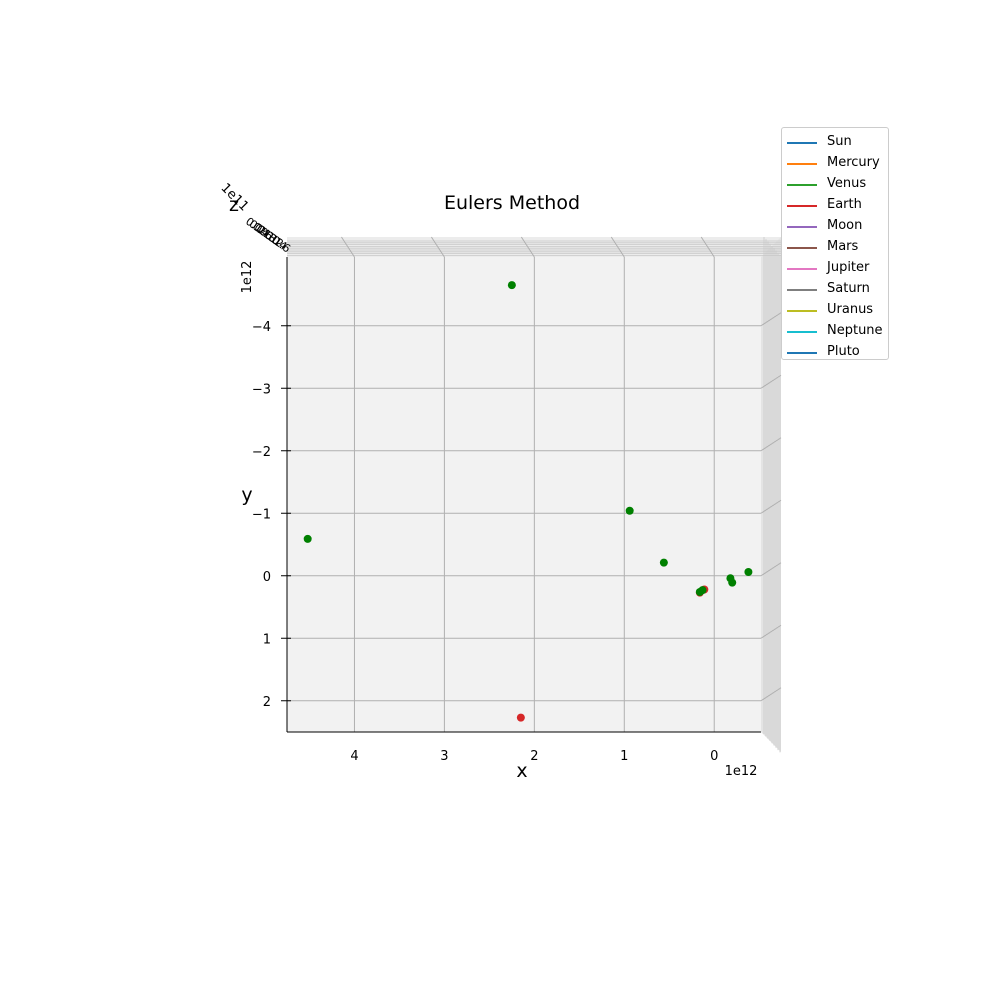  Describe the element at coordinates (246, 495) in the screenshot. I see `y-axis-label: y` at that location.